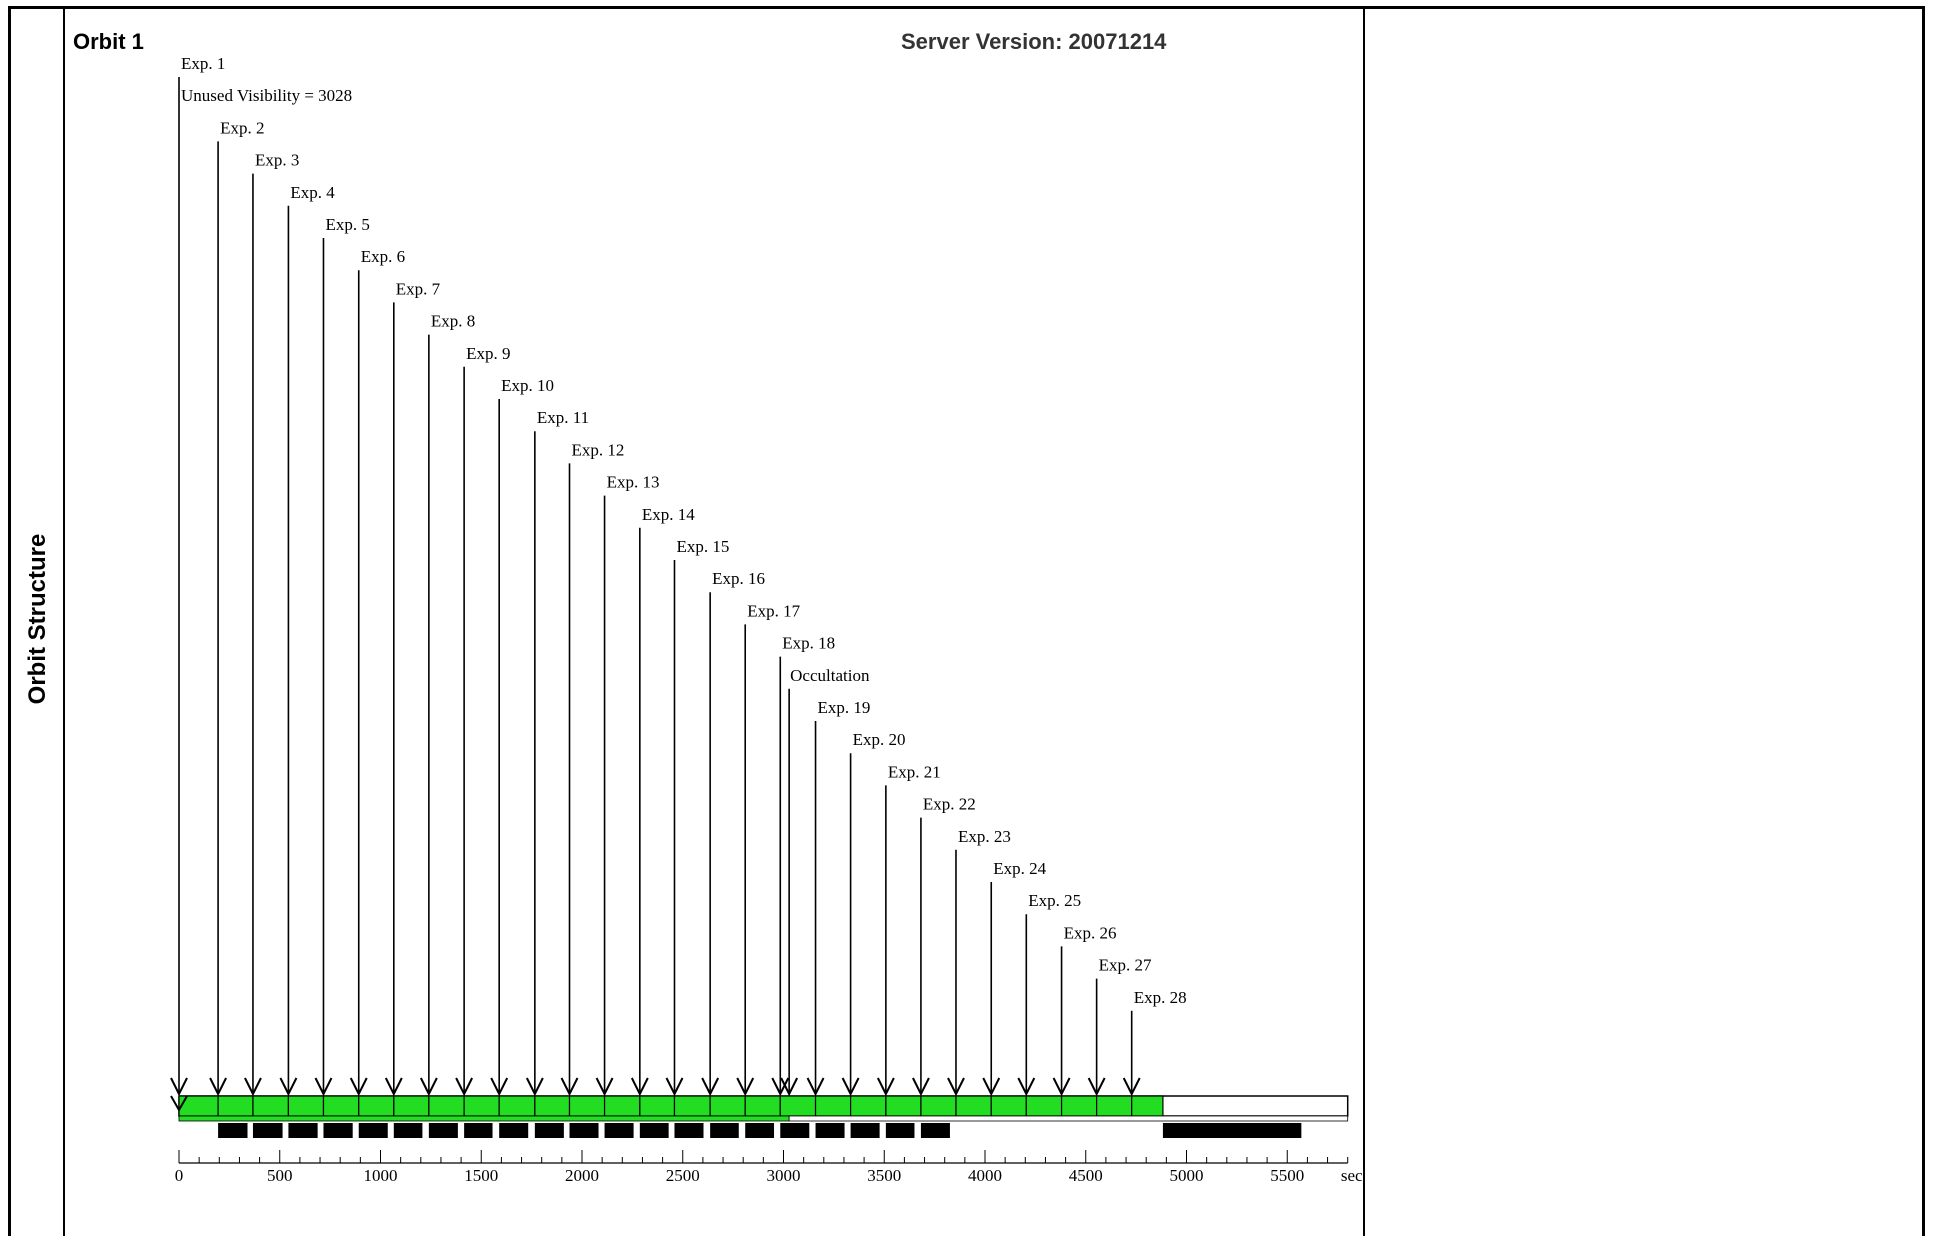  What do you see at coordinates (789, 1087) in the screenshot?
I see `occultation-arrow-head` at bounding box center [789, 1087].